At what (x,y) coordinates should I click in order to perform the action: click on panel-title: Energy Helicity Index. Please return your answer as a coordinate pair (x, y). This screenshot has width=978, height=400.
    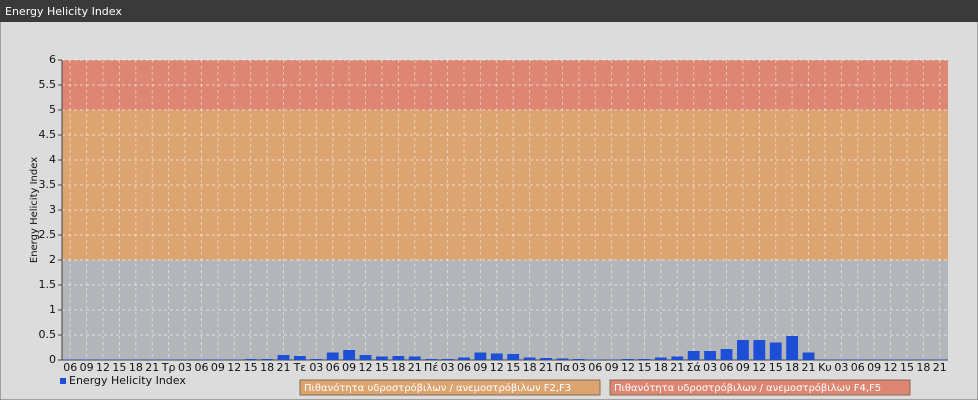
    Looking at the image, I should click on (63, 11).